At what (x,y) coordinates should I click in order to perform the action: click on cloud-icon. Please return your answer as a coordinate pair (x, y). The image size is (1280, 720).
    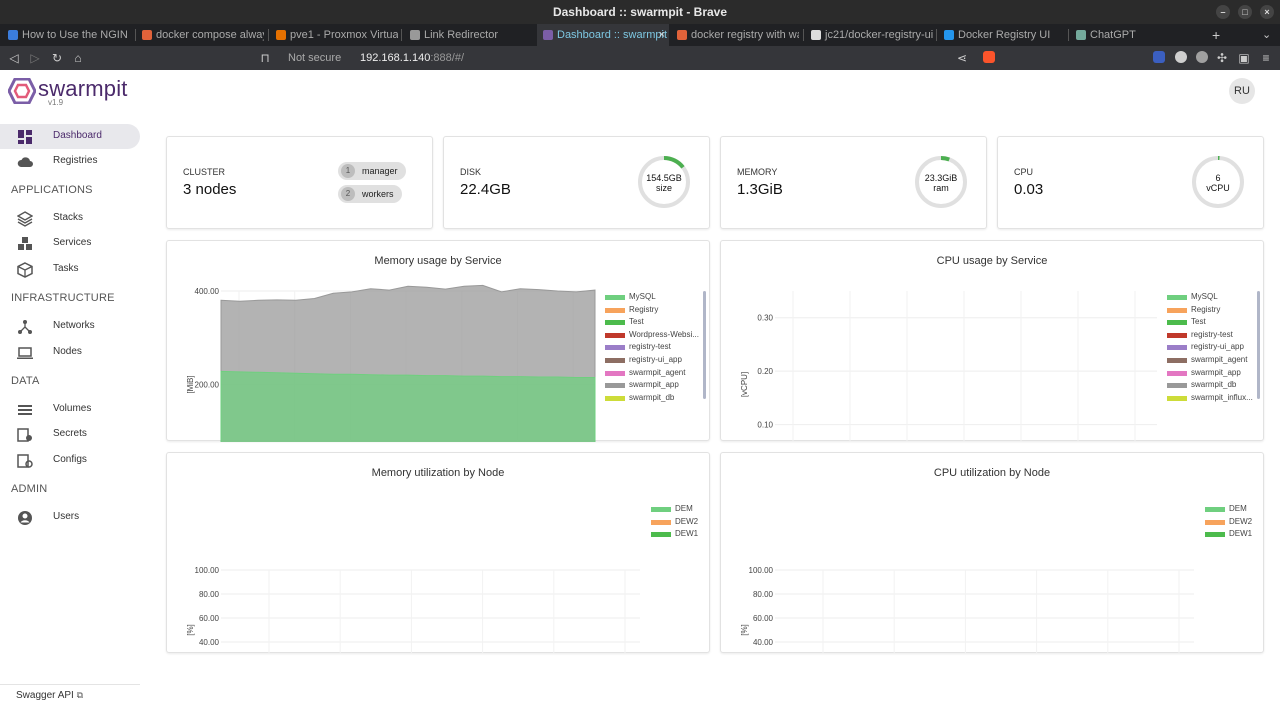
    Looking at the image, I should click on (25, 162).